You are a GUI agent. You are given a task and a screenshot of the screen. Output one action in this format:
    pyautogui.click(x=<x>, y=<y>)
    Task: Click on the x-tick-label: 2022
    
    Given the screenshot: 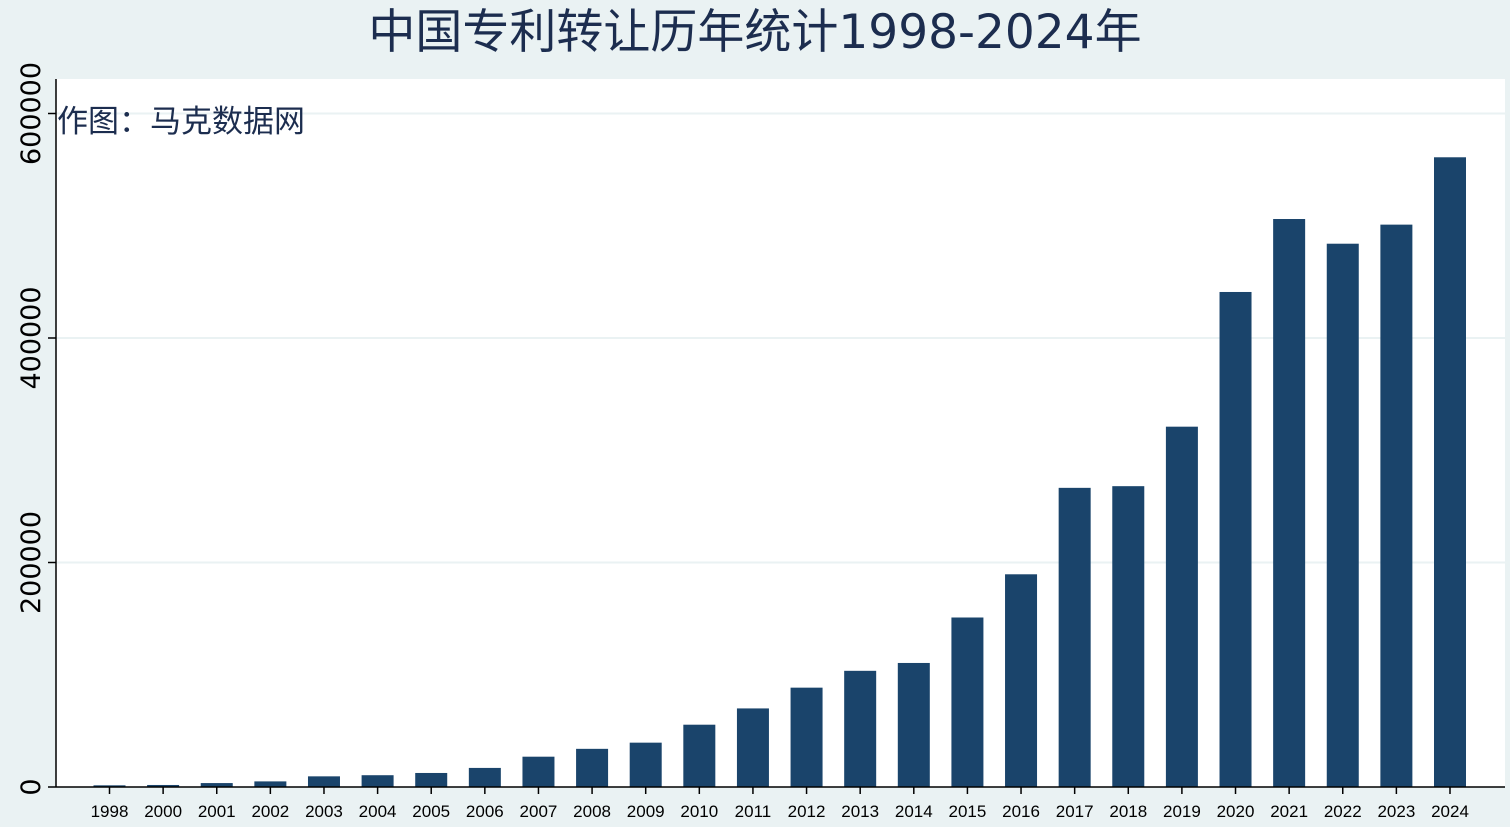 What is the action you would take?
    pyautogui.click(x=1343, y=811)
    